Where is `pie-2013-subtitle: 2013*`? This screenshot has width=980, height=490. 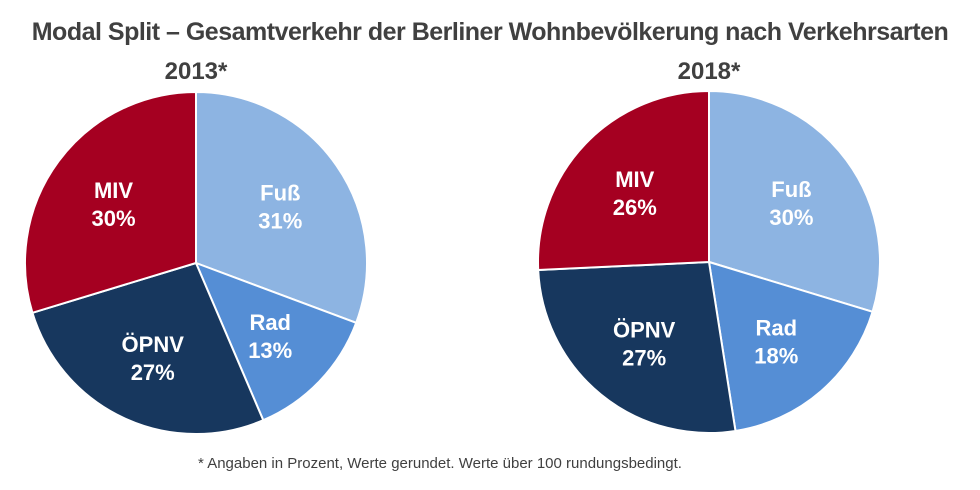
pie-2013-subtitle: 2013* is located at coordinates (196, 71).